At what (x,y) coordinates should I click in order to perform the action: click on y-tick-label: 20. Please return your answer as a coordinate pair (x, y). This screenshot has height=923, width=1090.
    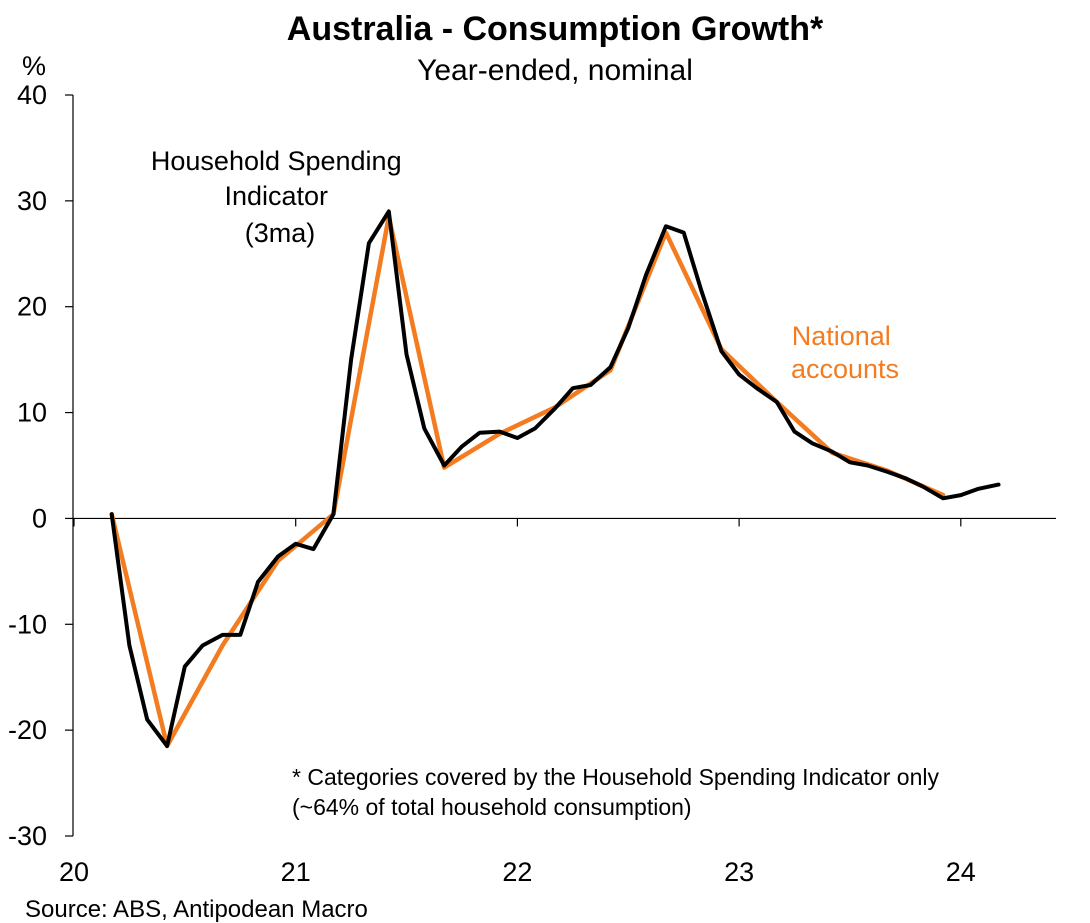
    Looking at the image, I should click on (32, 307).